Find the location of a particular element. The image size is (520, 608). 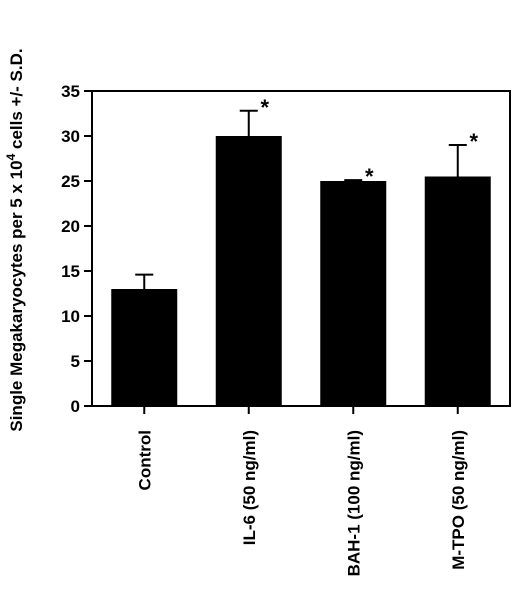

y-tick-label-3: 15 is located at coordinates (70, 271).